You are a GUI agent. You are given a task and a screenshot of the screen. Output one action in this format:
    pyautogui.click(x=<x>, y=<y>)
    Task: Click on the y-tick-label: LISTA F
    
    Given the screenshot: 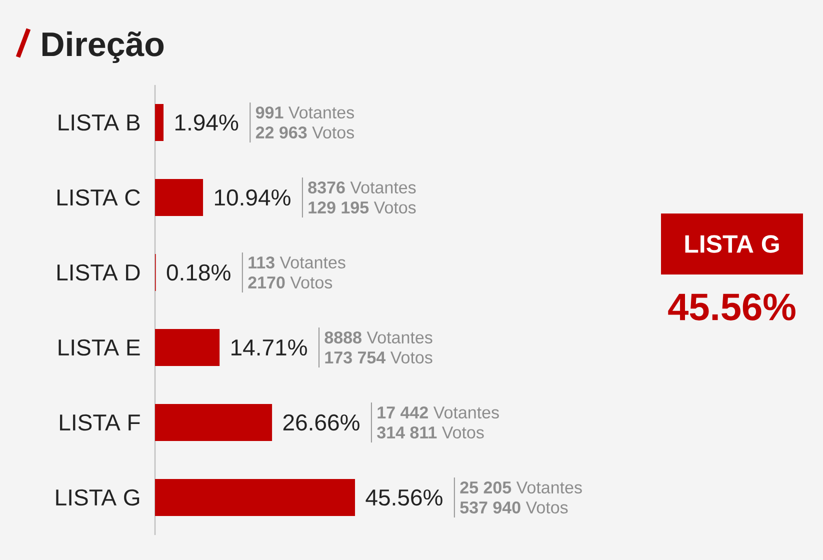 What is the action you would take?
    pyautogui.click(x=100, y=422)
    